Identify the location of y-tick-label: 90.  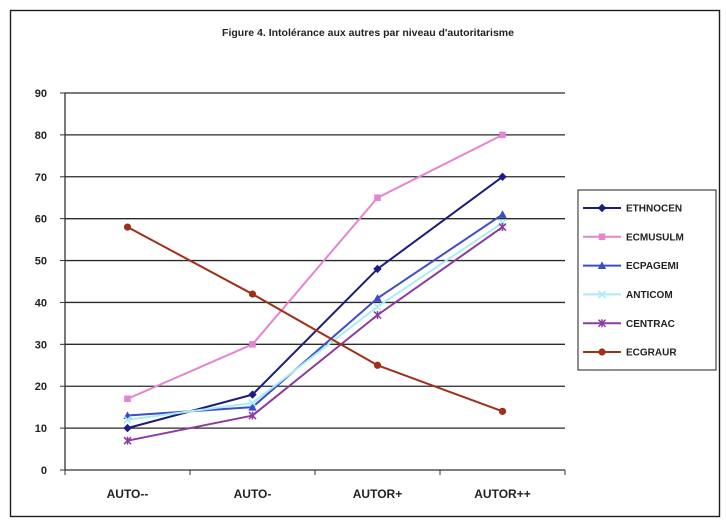
(41, 94).